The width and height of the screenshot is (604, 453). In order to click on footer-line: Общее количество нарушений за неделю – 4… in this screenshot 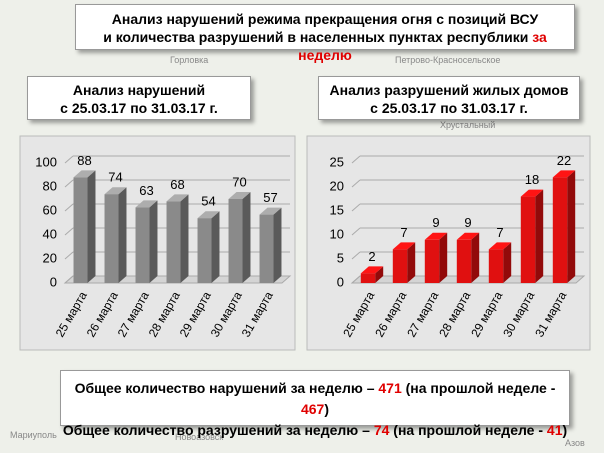, I will do `click(315, 399)`.